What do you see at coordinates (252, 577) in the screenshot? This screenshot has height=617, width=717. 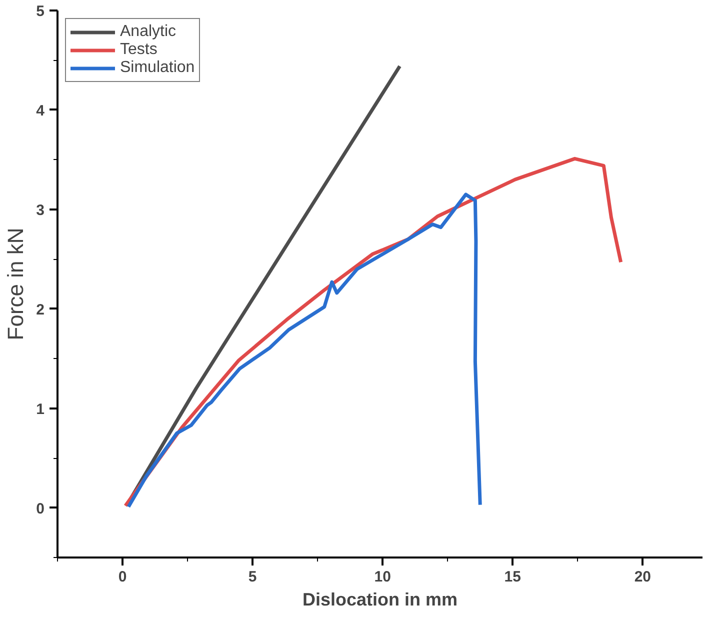 I see `x-tick-label: 5` at bounding box center [252, 577].